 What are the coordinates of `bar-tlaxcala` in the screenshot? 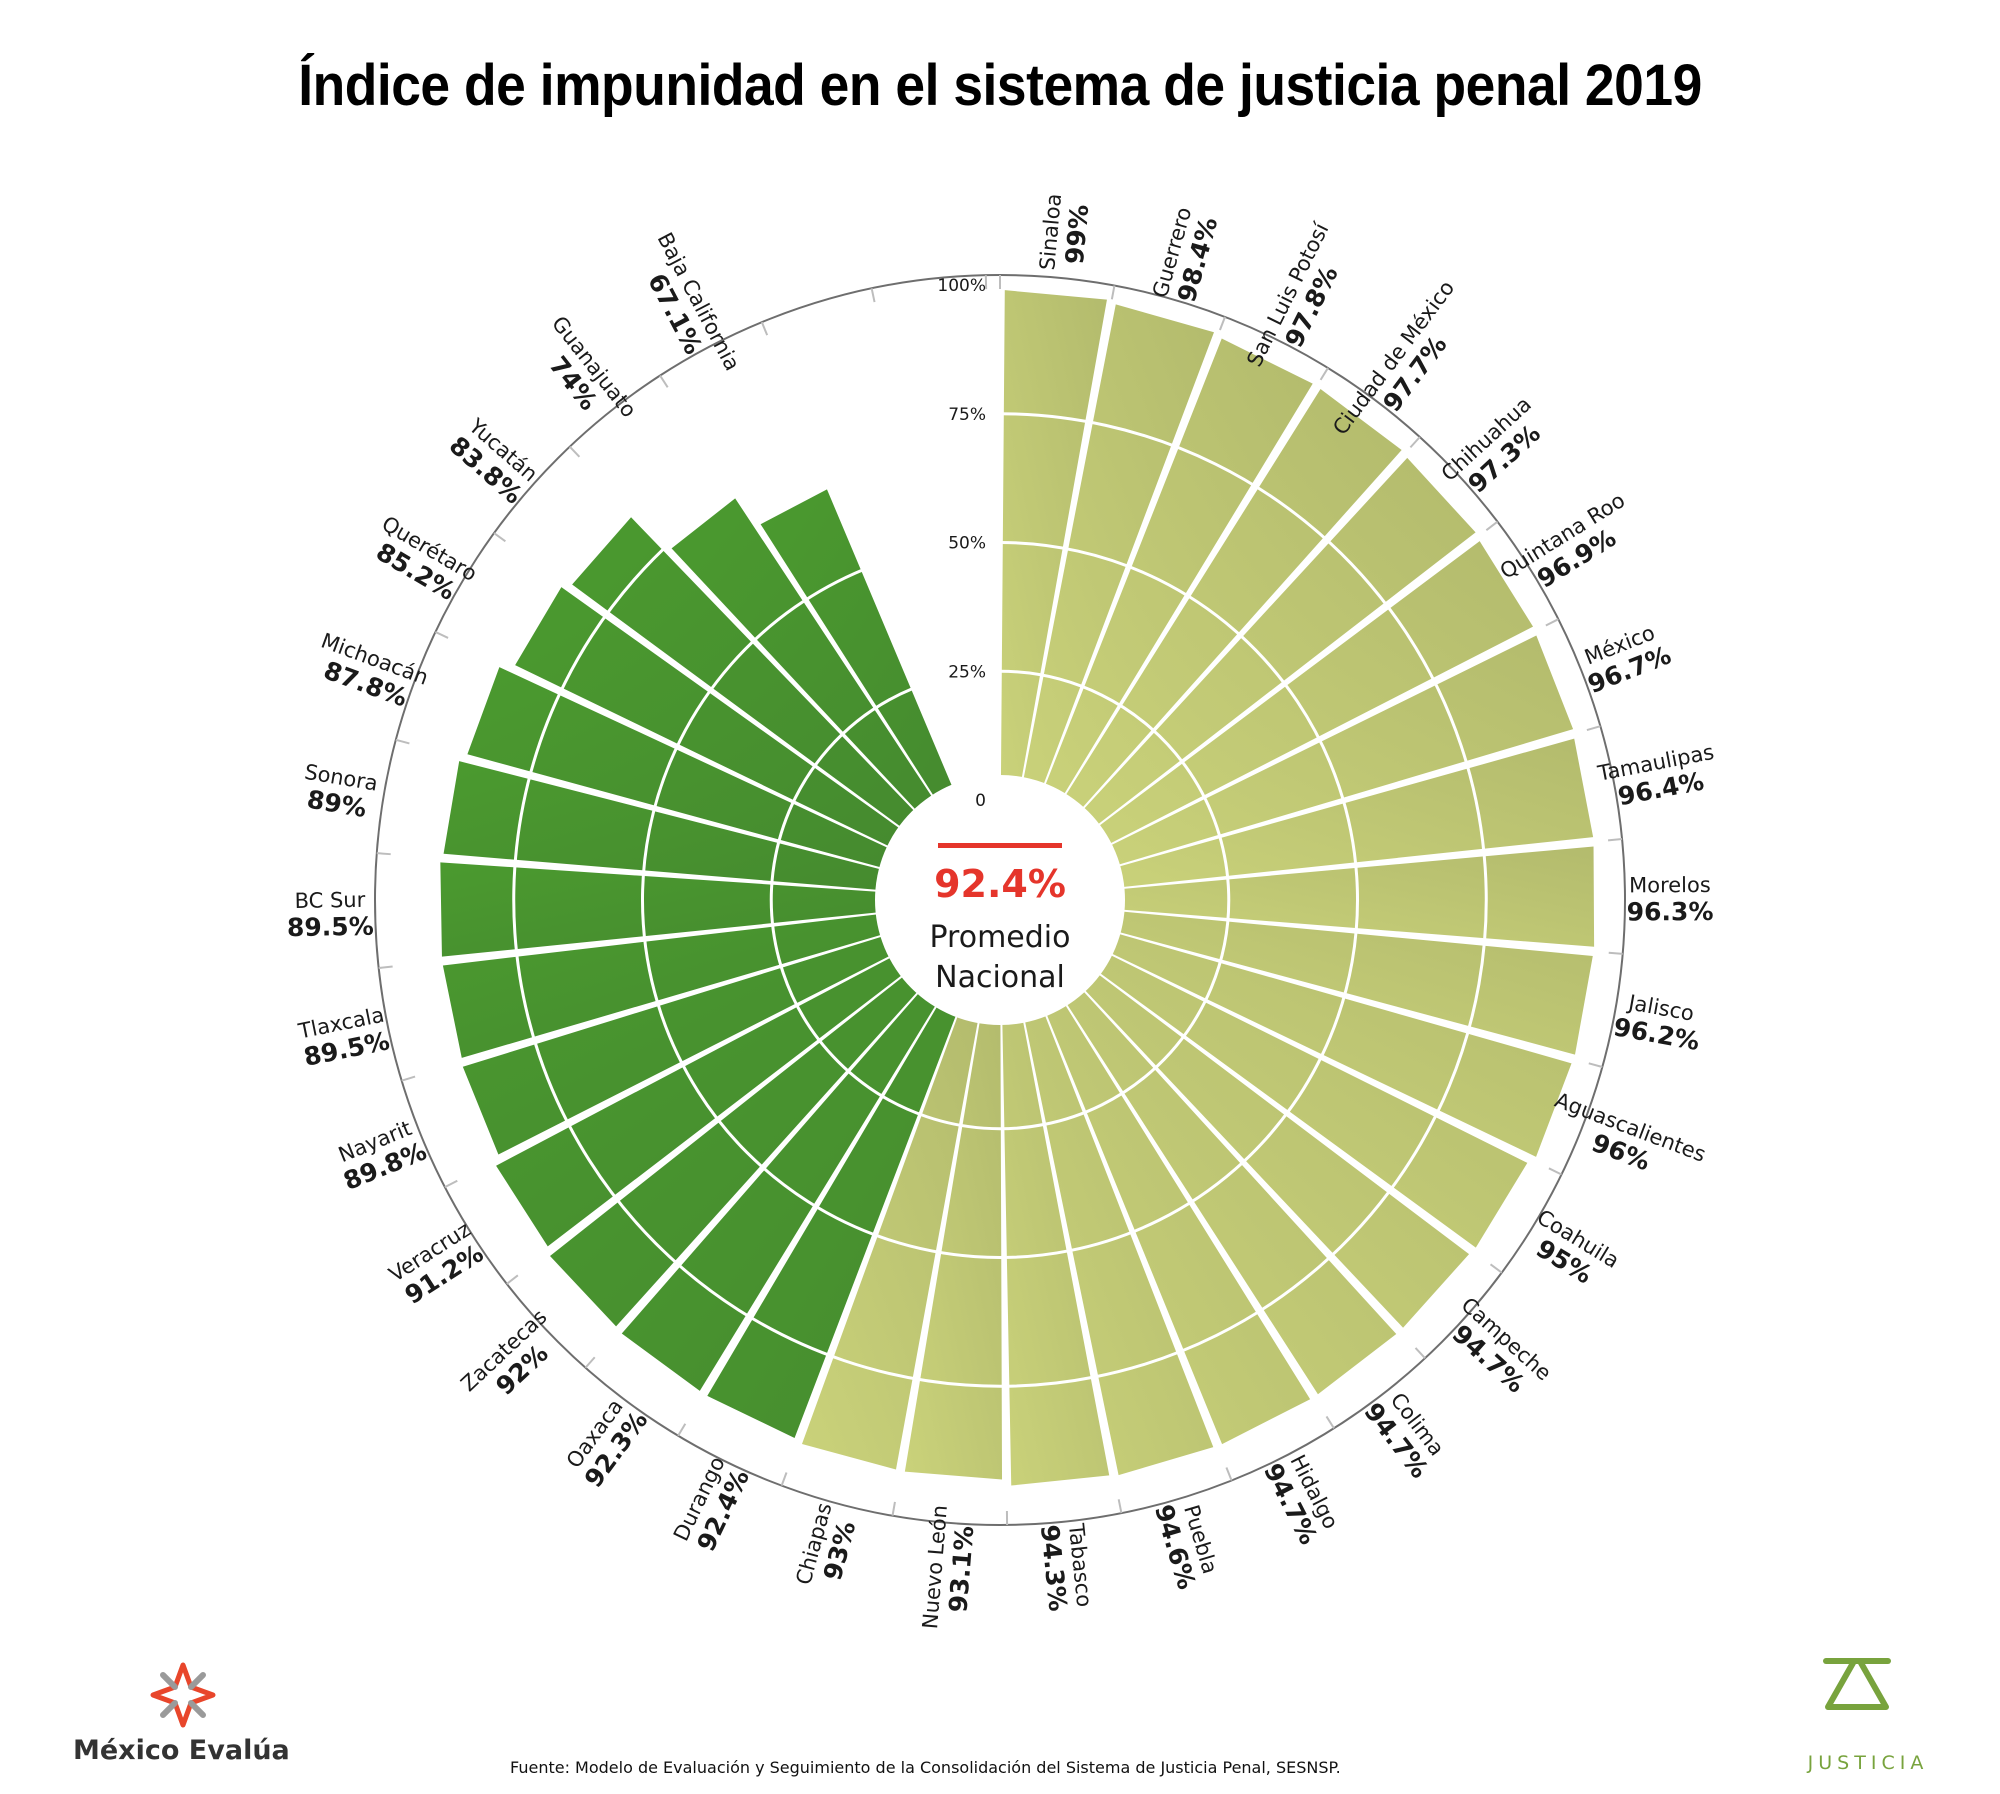 It's located at (673, 984).